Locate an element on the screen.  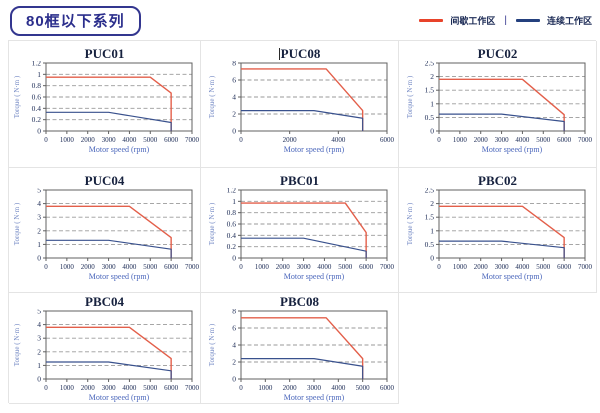
text-caret is located at coordinates (279, 54).